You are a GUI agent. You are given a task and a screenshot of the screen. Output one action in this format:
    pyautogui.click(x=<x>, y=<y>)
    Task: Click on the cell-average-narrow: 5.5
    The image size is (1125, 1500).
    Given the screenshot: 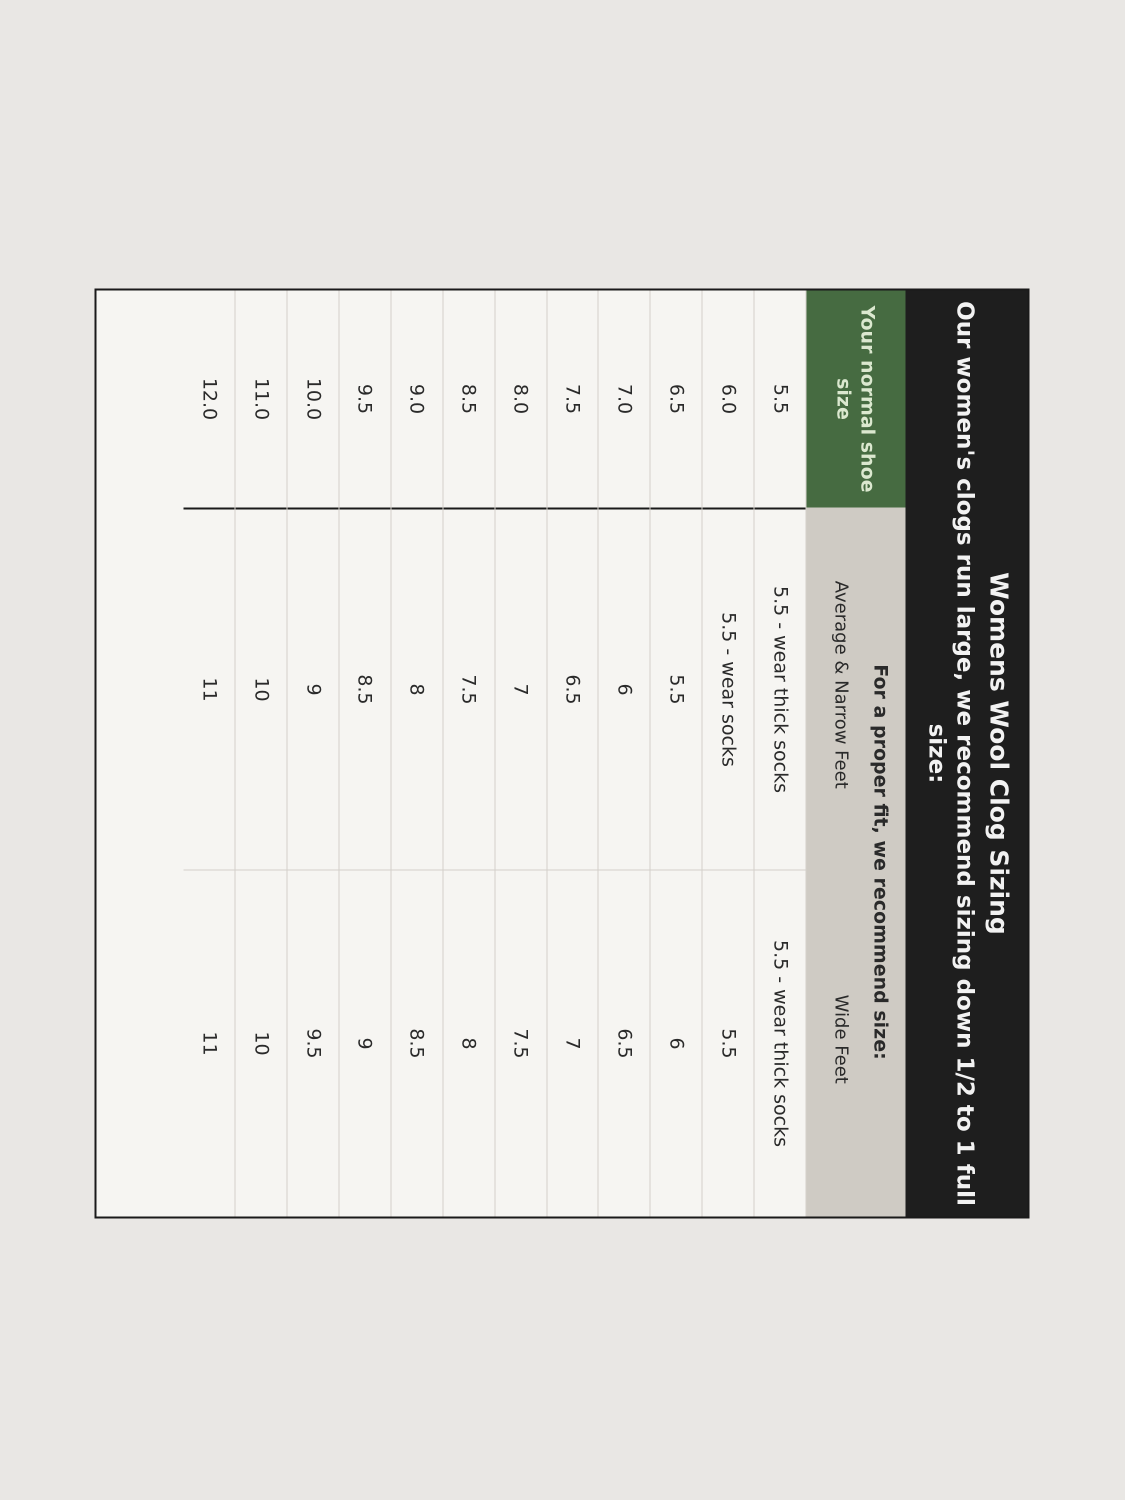 What is the action you would take?
    pyautogui.click(x=676, y=690)
    